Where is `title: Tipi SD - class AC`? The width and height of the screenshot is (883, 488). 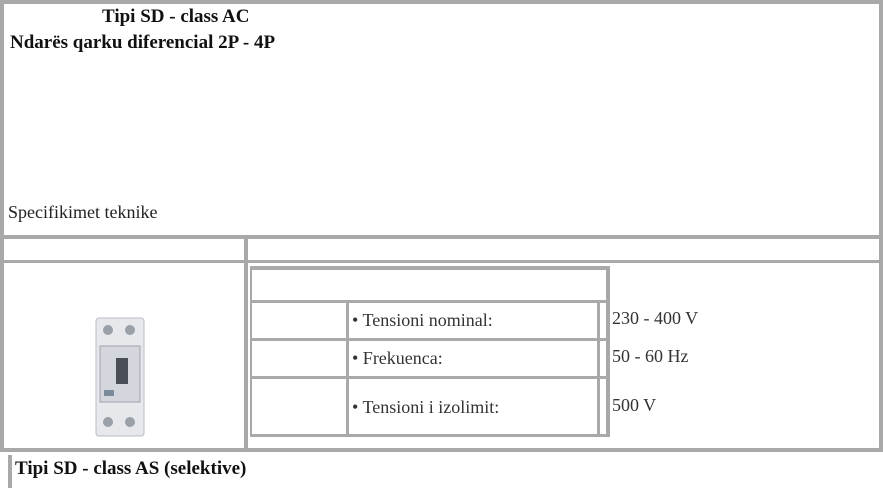 title: Tipi SD - class AC is located at coordinates (176, 16).